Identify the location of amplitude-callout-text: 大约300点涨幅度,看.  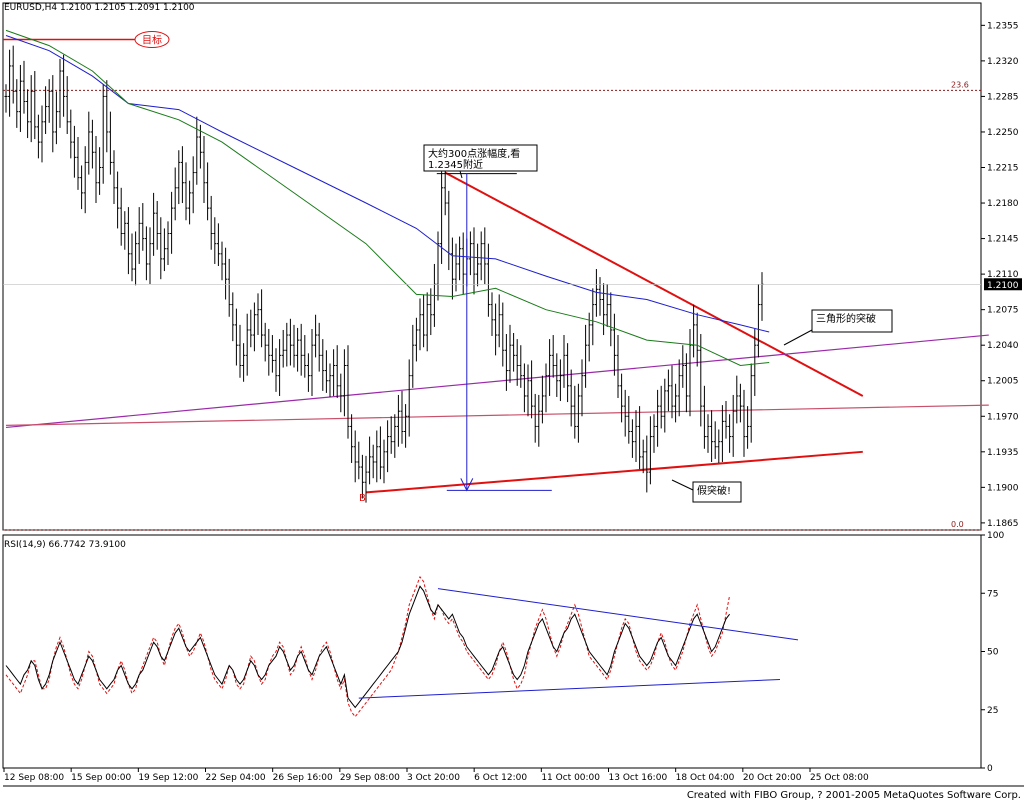
(474, 153).